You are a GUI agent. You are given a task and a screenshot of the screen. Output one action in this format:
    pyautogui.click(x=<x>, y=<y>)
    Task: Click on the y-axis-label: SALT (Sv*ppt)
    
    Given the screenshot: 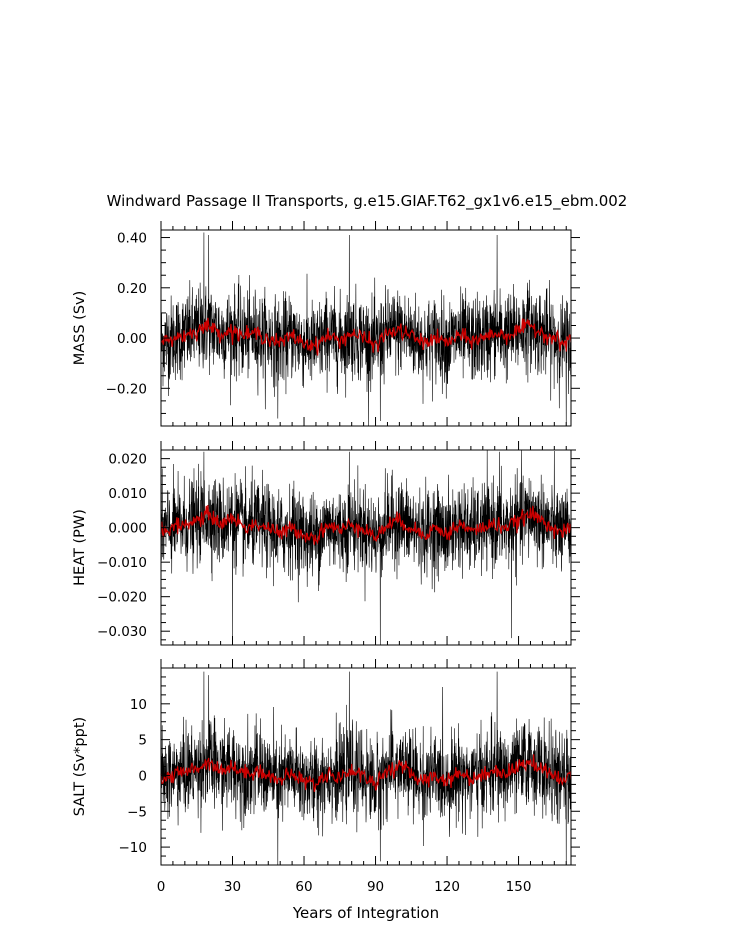 What is the action you would take?
    pyautogui.click(x=80, y=766)
    